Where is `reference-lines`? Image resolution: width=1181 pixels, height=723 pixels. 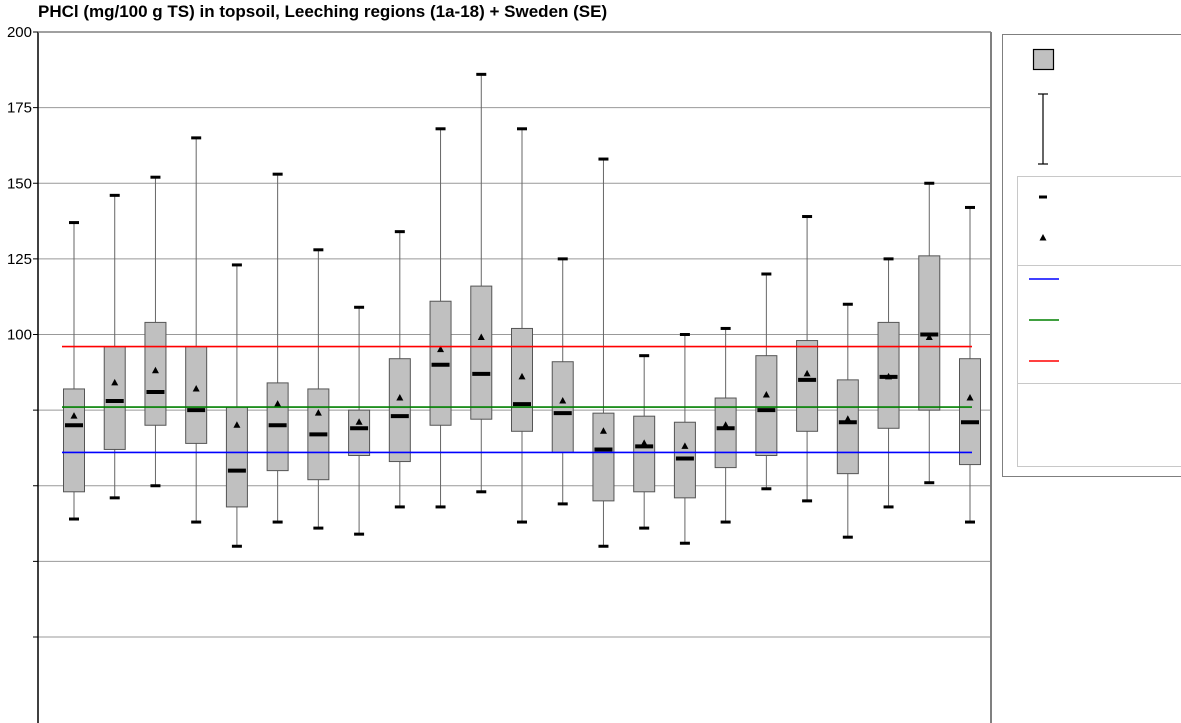 reference-lines is located at coordinates (517, 399).